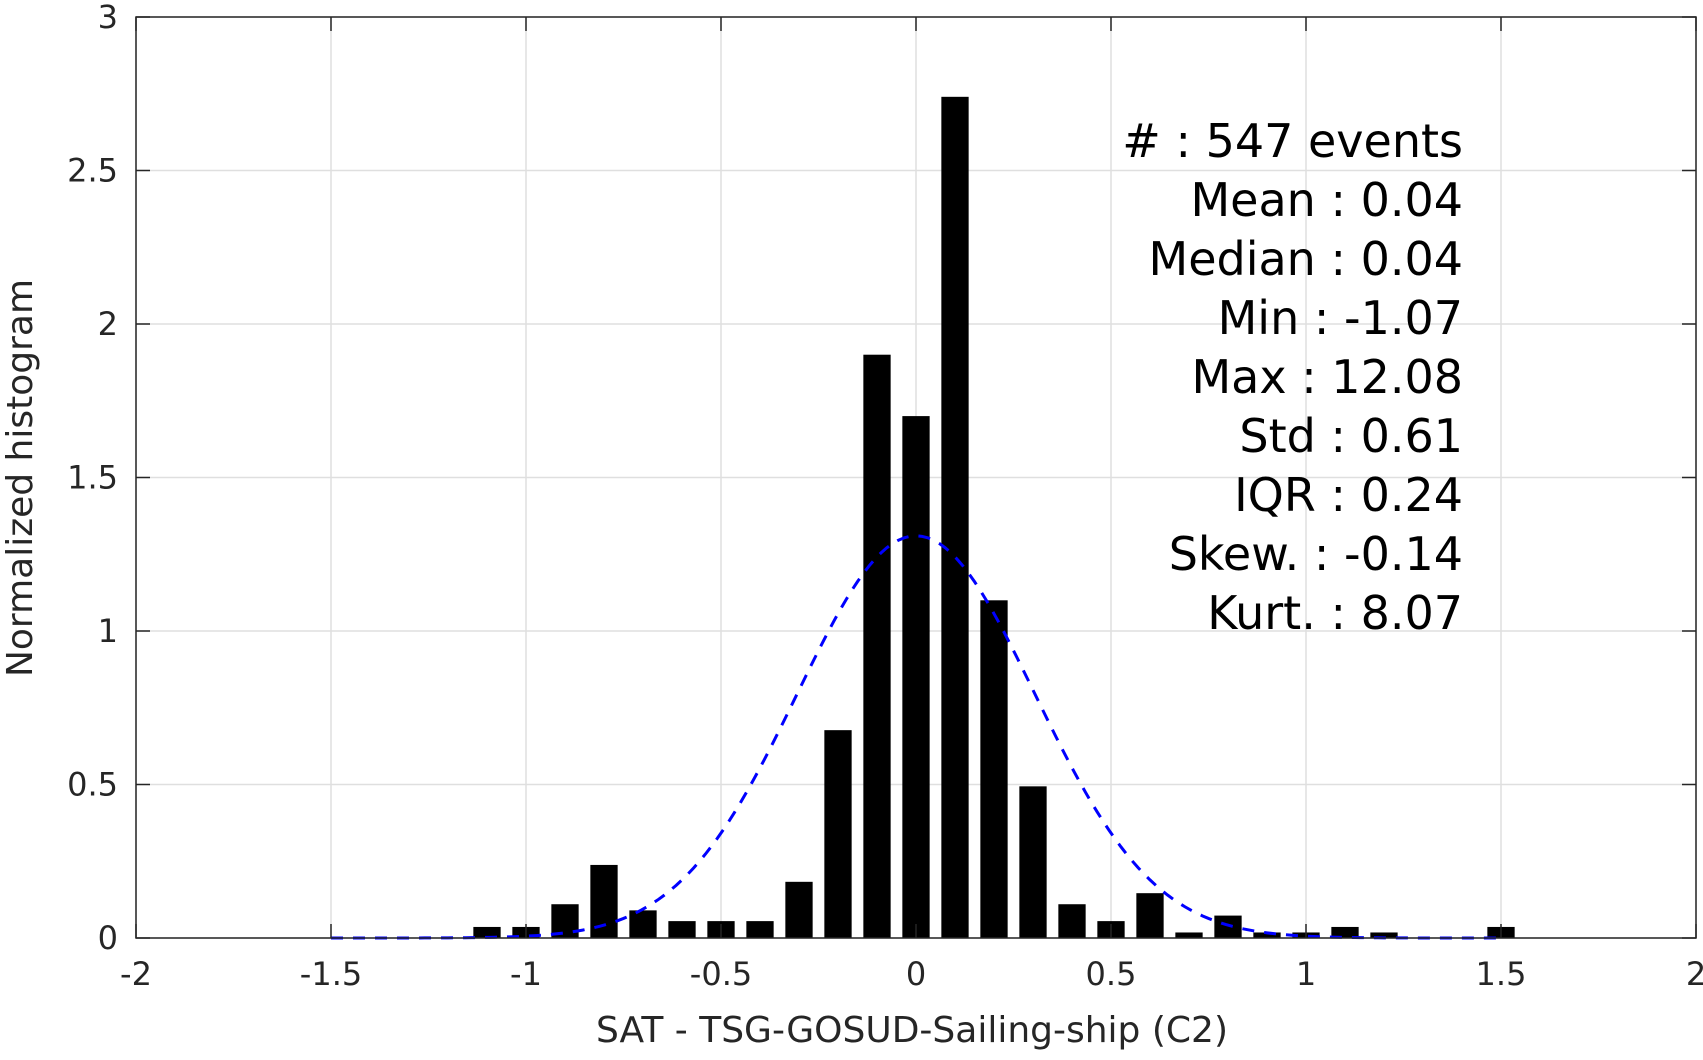 The width and height of the screenshot is (1703, 1060). I want to click on stat-value: : -1.07, so click(1388, 318).